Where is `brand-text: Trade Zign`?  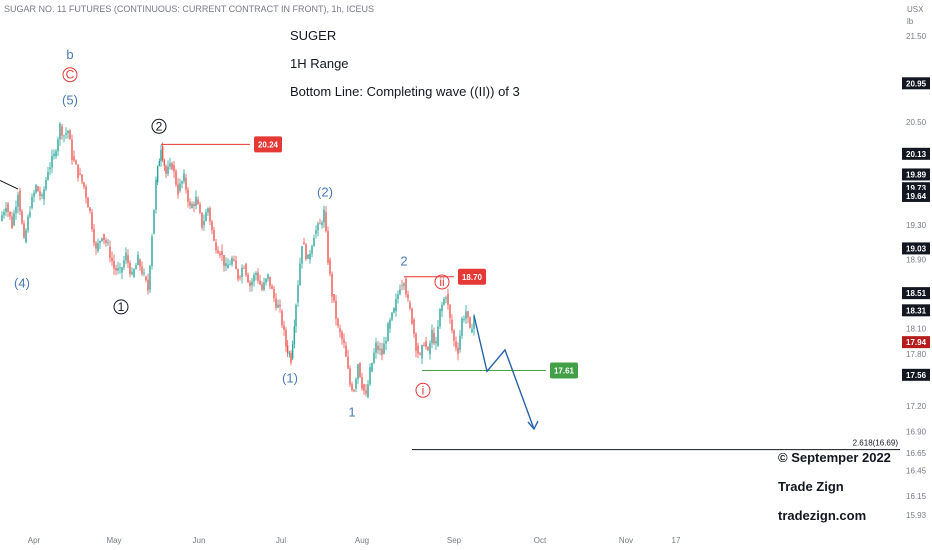 brand-text: Trade Zign is located at coordinates (811, 486).